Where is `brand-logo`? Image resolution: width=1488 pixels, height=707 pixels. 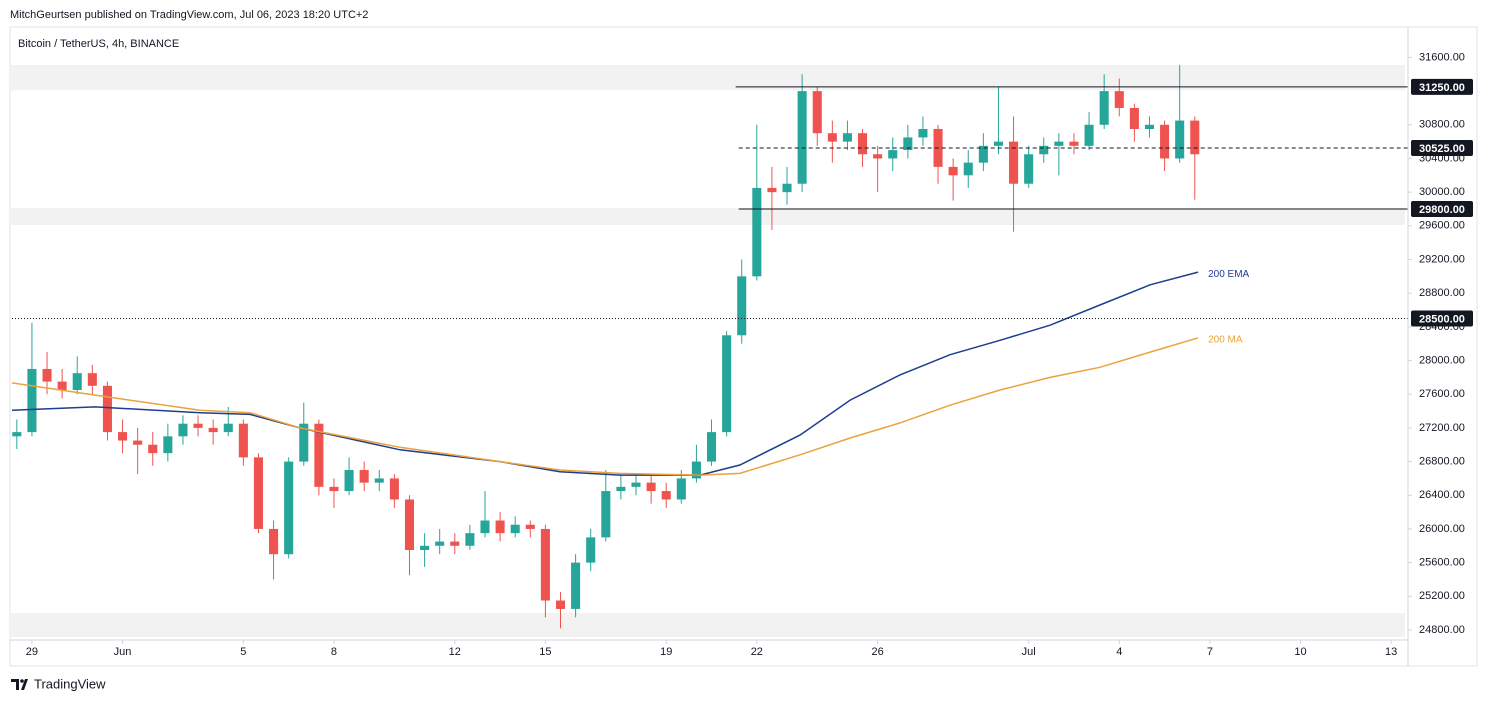 brand-logo is located at coordinates (19, 684).